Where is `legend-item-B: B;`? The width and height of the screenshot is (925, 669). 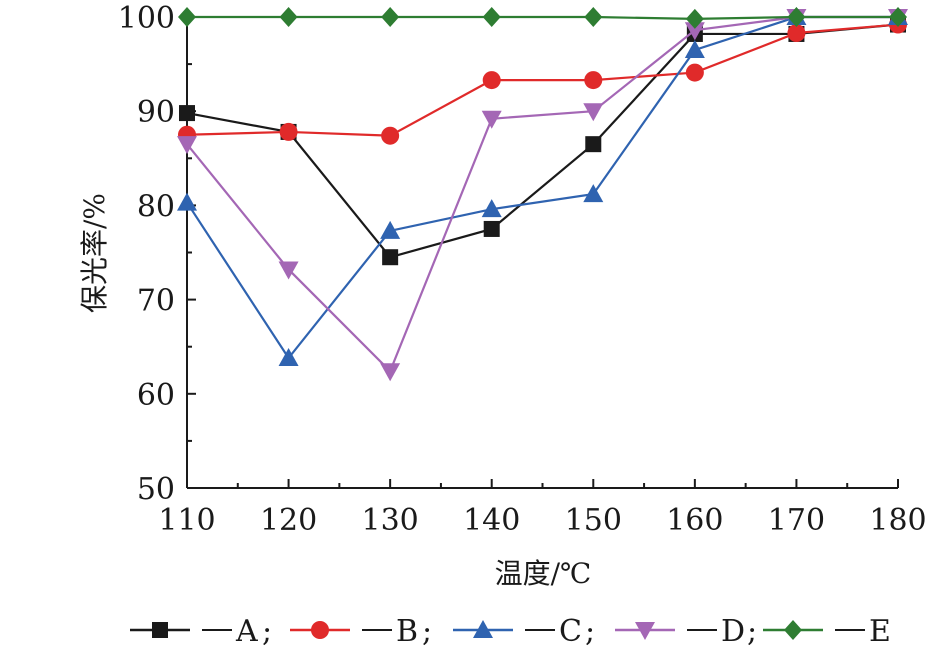 legend-item-B: B; is located at coordinates (361, 631).